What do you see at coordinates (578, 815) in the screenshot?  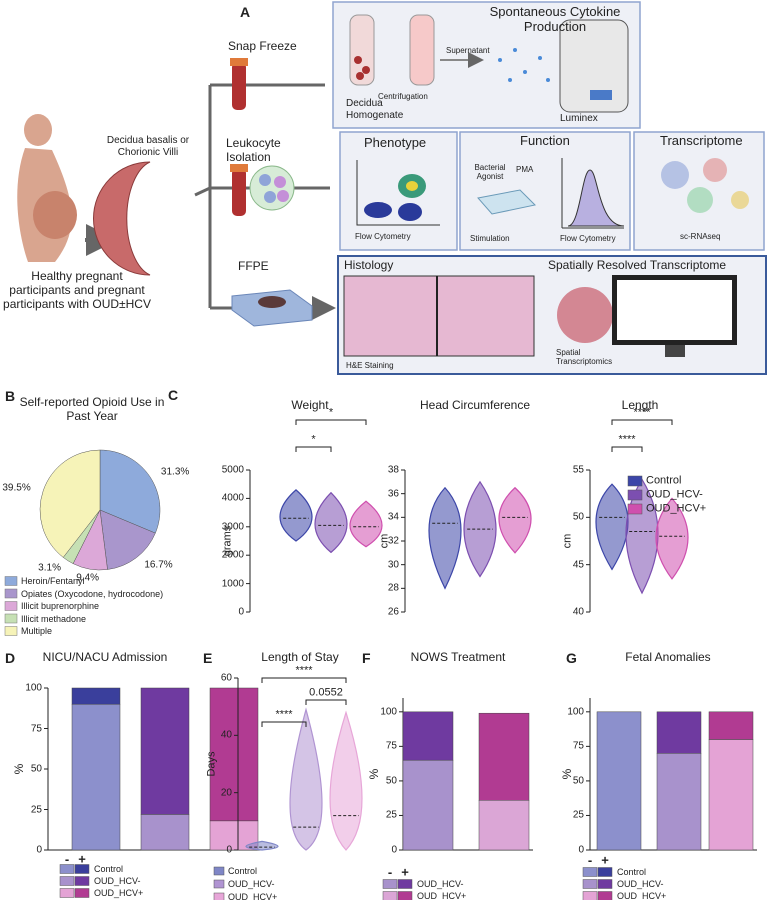 I see `y-tick-label: 25` at bounding box center [578, 815].